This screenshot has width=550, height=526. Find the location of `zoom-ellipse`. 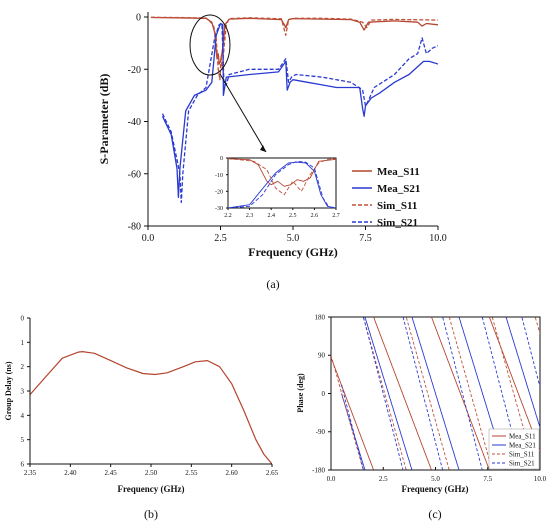

zoom-ellipse is located at coordinates (210, 45).